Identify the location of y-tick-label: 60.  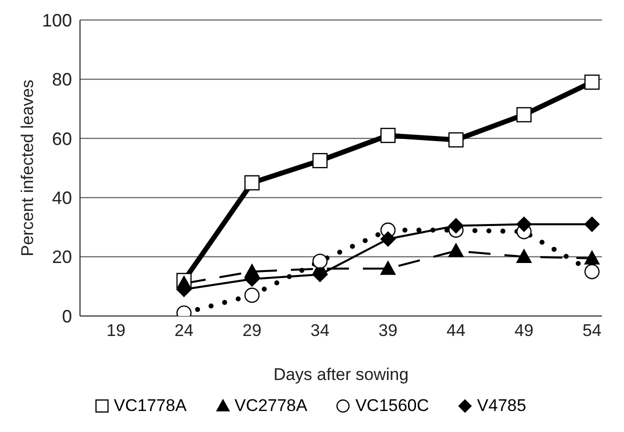
(62, 138).